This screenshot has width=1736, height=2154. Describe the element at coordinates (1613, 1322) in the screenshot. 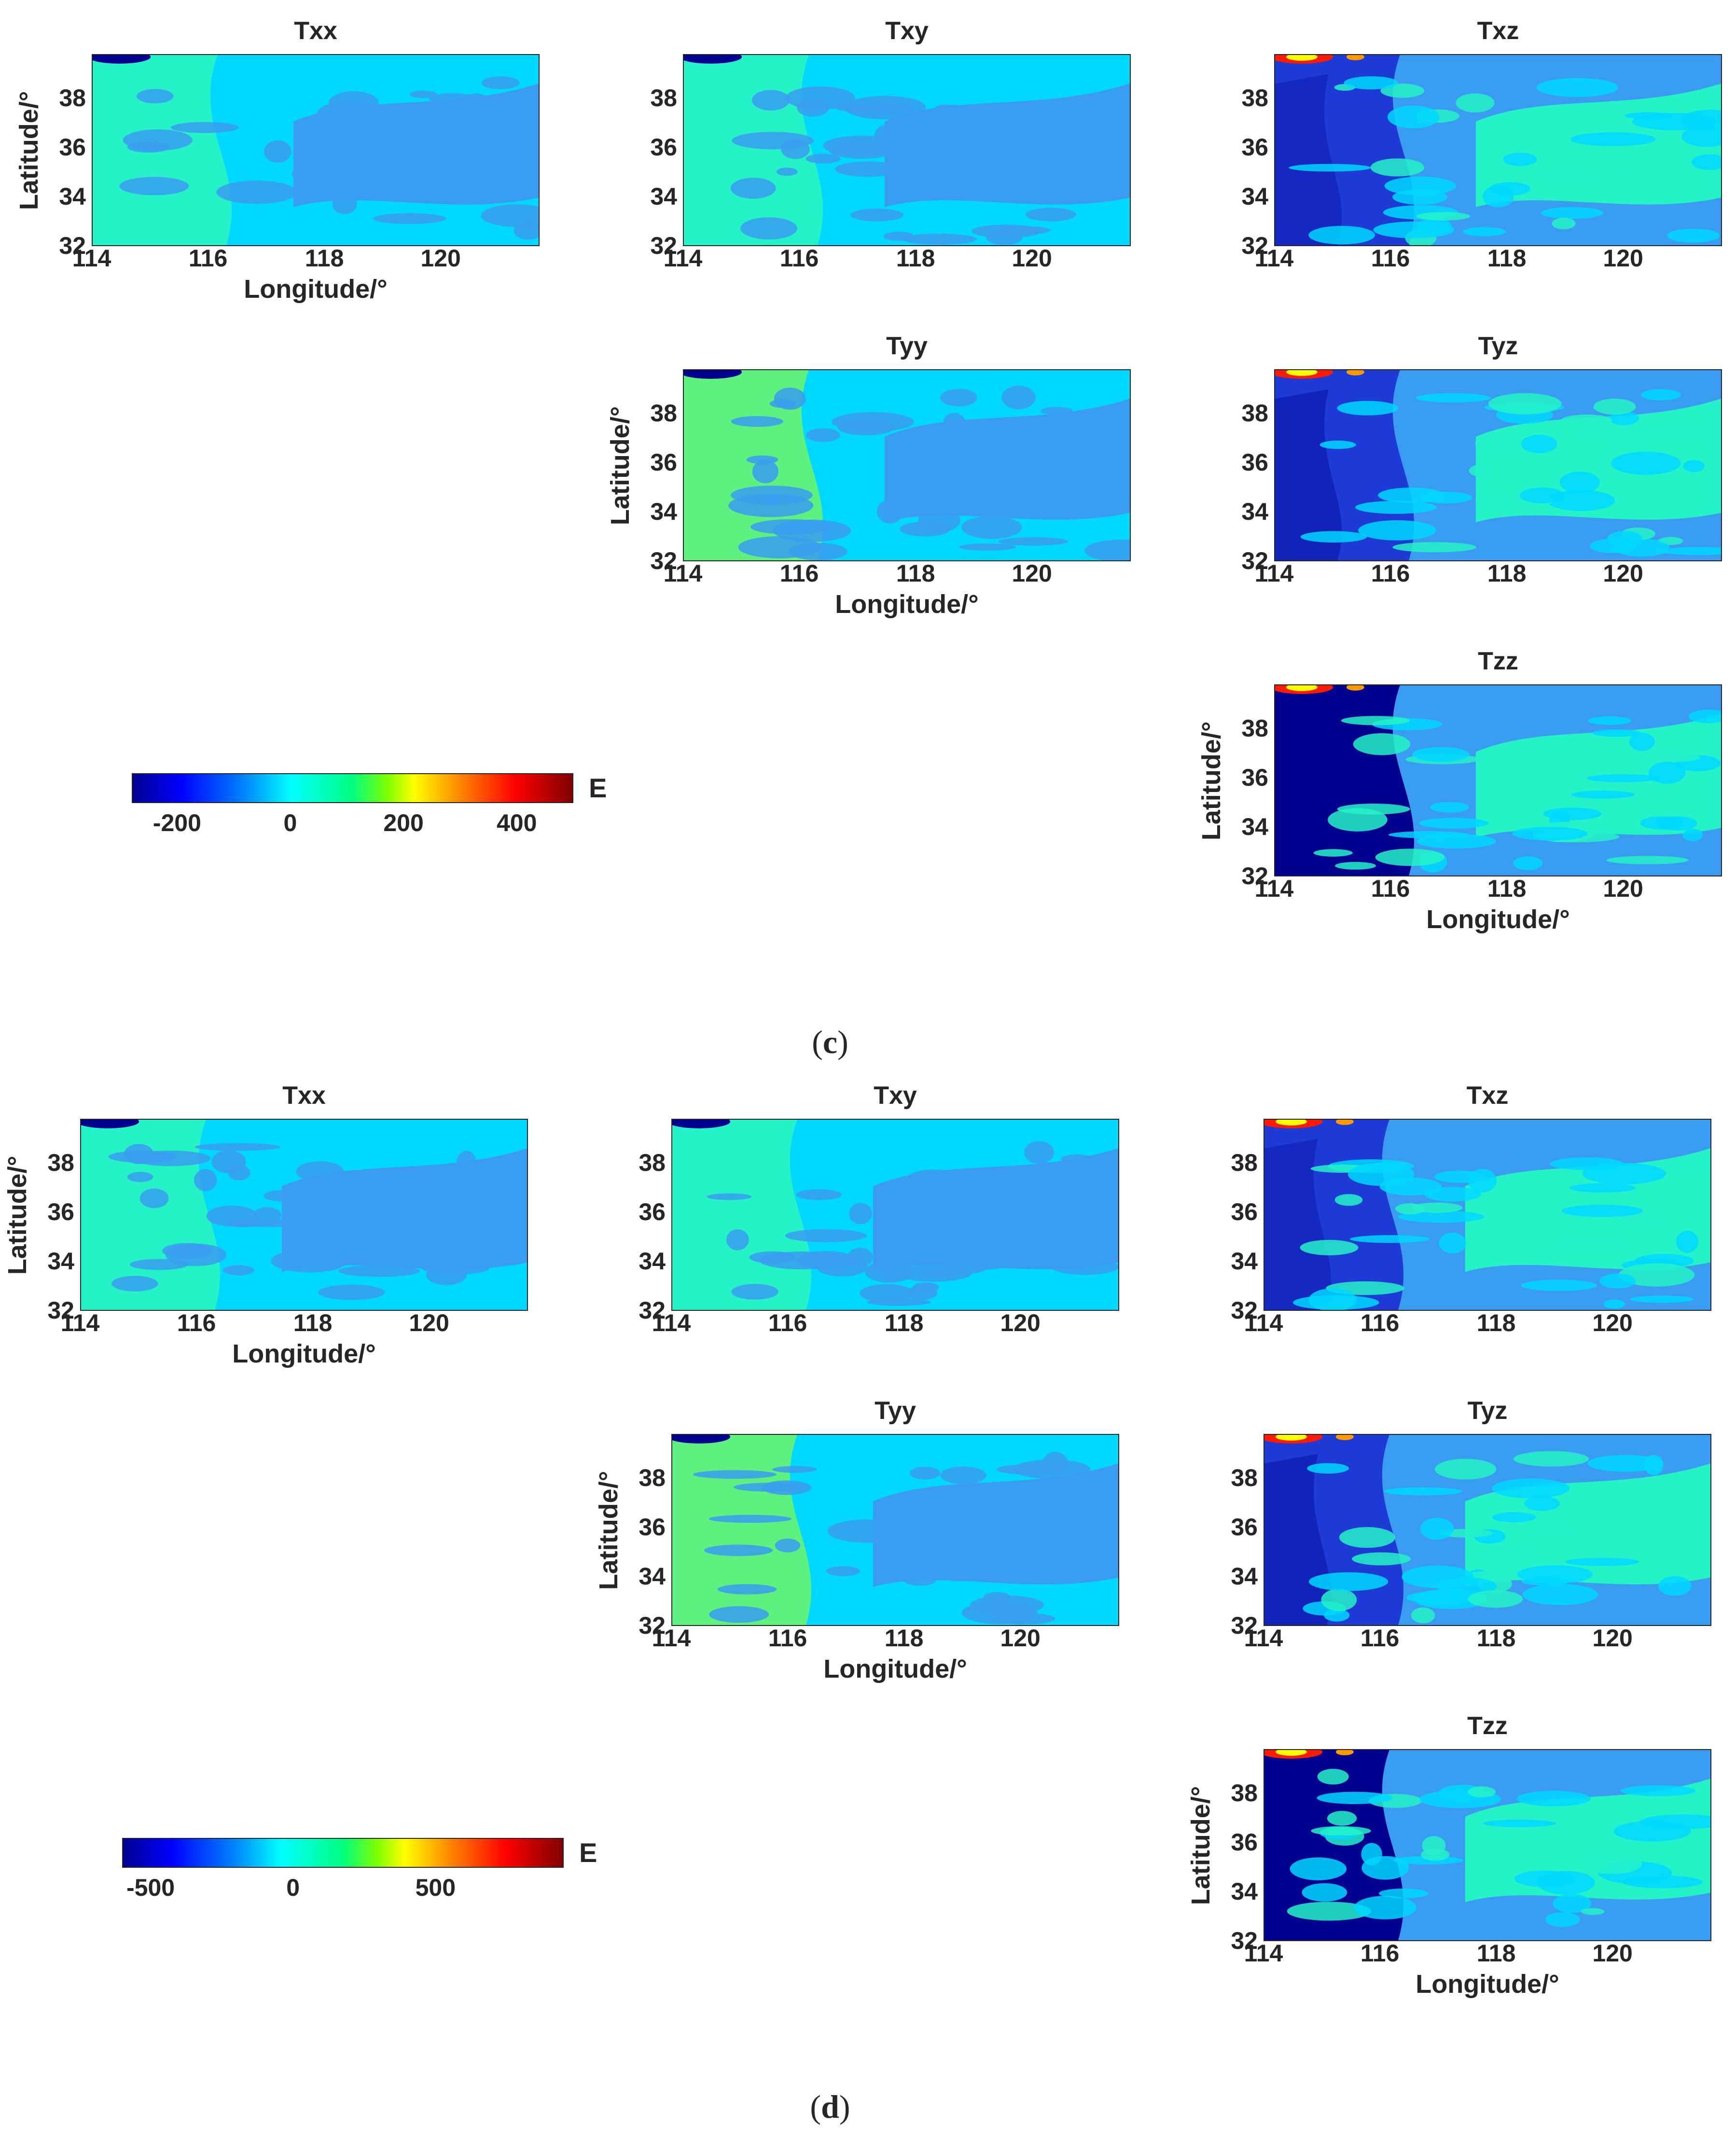

I see `x-tick-label: 120` at that location.